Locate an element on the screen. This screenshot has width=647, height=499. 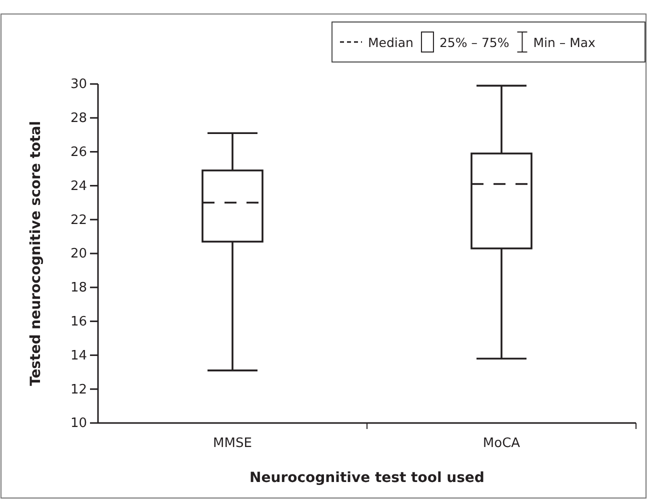
x-axis-title: Neurocognitive test tool used is located at coordinates (367, 478).